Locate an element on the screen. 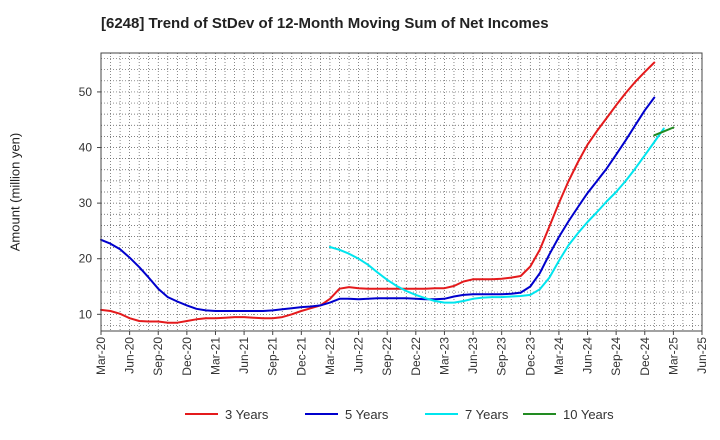 This screenshot has width=720, height=440. x-tick-label: Jun-22 is located at coordinates (359, 355).